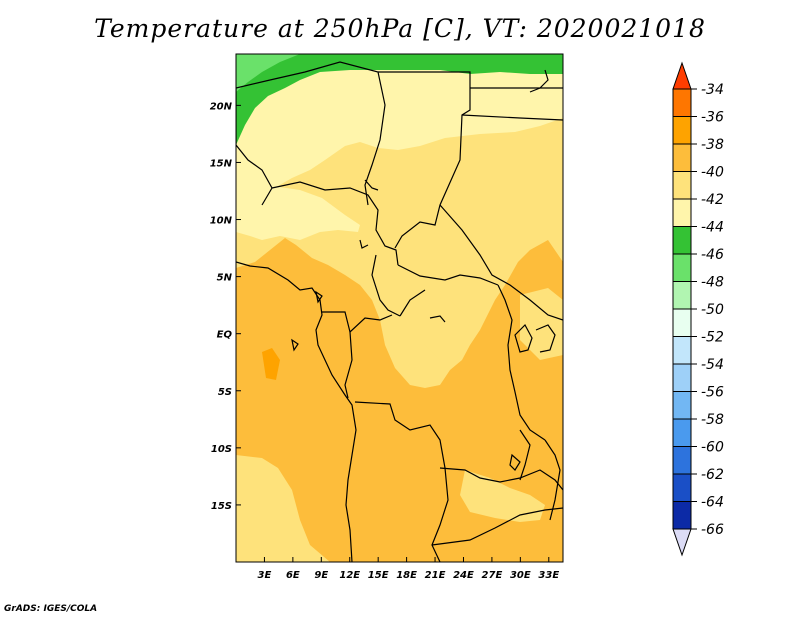 The width and height of the screenshot is (800, 618). Describe the element at coordinates (221, 449) in the screenshot. I see `lat-label: 10S` at that location.